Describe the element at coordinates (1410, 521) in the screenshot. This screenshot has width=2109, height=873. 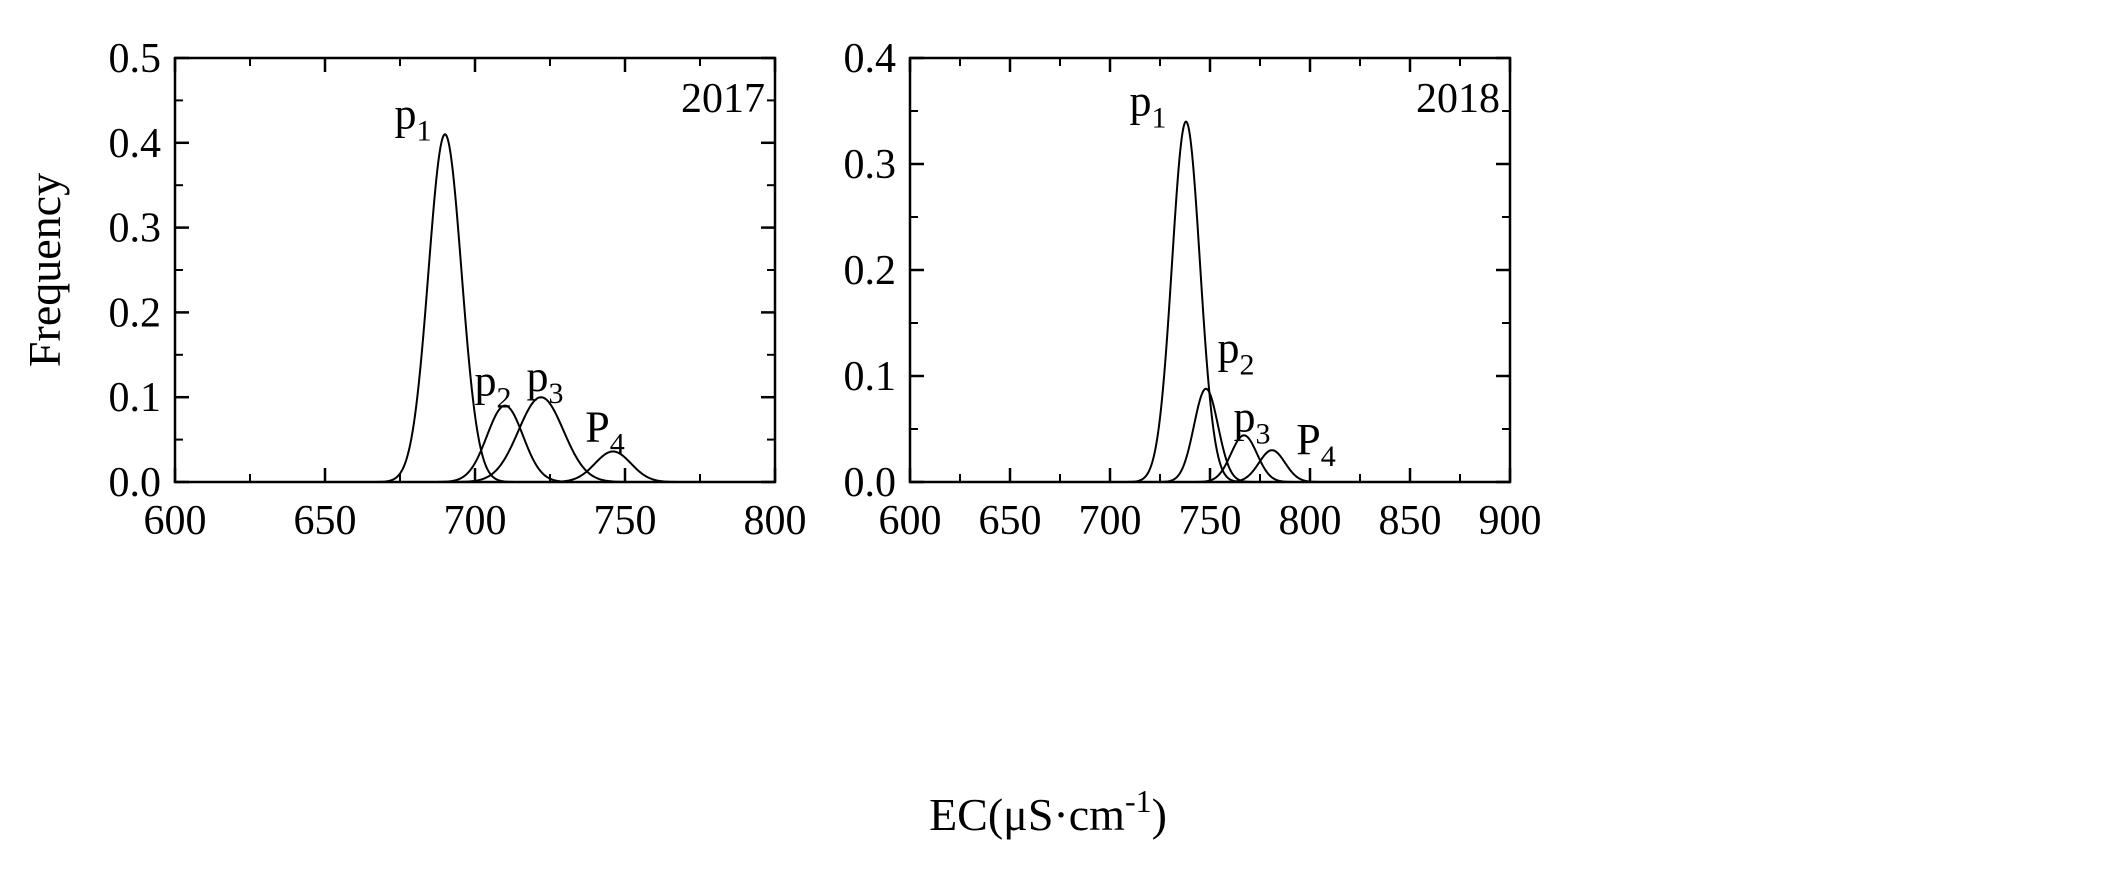
I see `x-tick-label: 850` at that location.